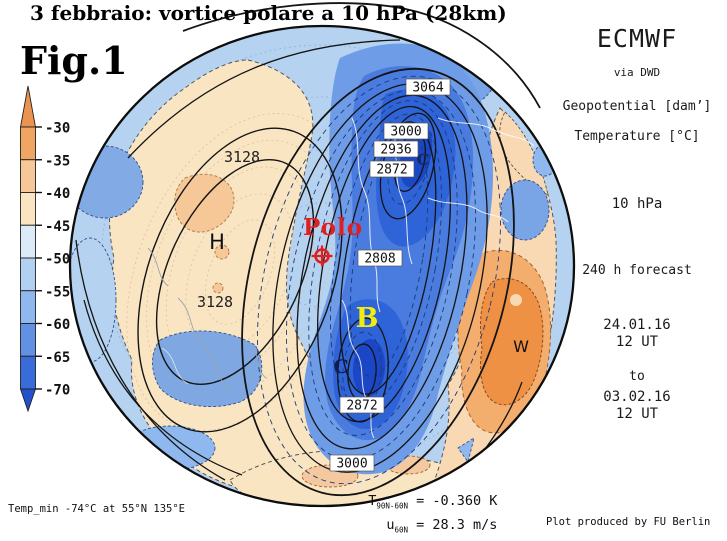 The height and width of the screenshot is (541, 727). I want to click on pressure-level: 10 hPa, so click(637, 204).